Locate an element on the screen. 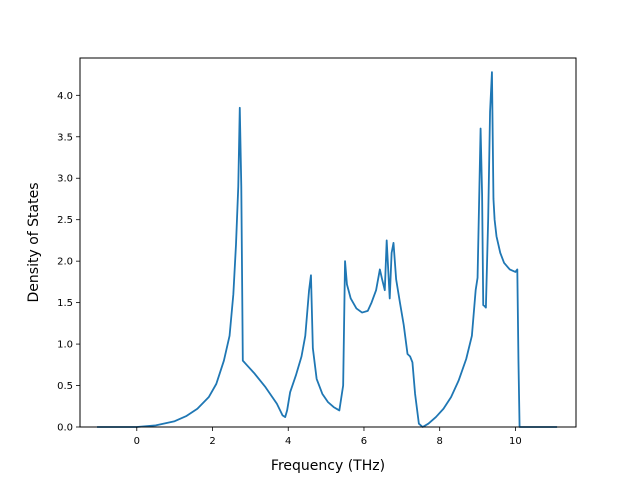  y-axis-title: Density of States is located at coordinates (34, 243).